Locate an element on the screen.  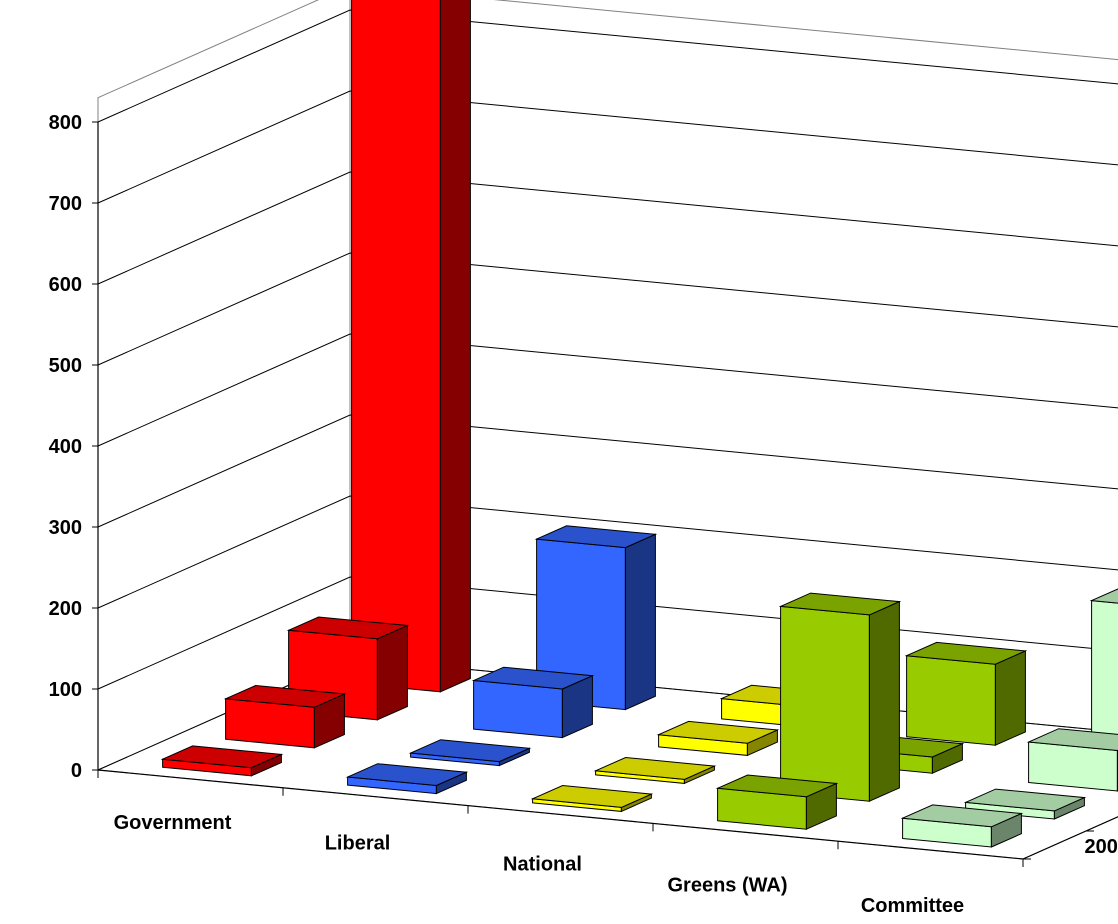
y-tick-label: 700 is located at coordinates (65, 204).